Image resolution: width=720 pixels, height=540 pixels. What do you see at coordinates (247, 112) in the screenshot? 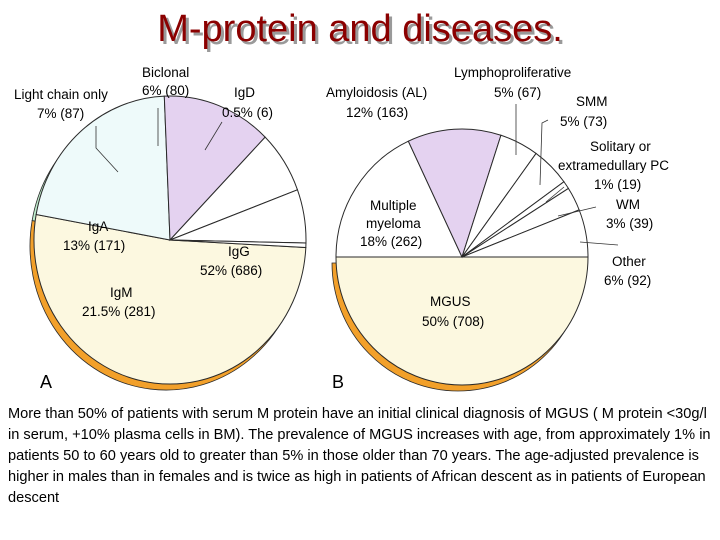
I see `label-igd-value: 0.5% (6)` at bounding box center [247, 112].